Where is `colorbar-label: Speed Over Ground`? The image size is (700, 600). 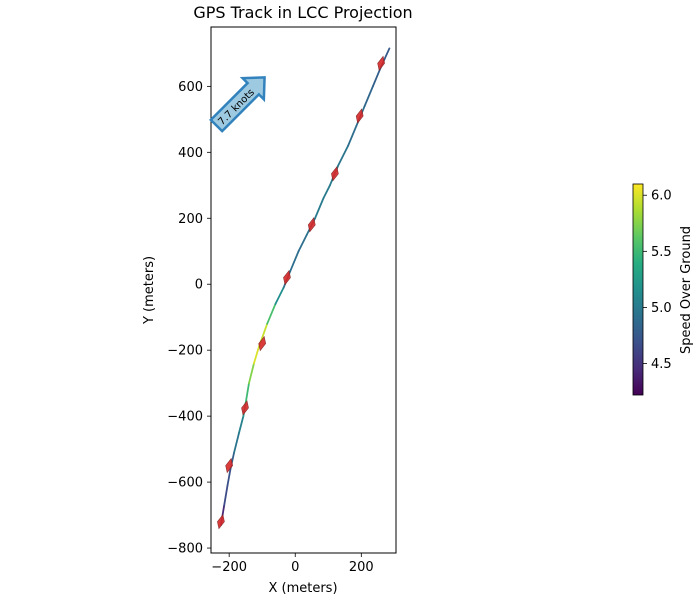
colorbar-label: Speed Over Ground is located at coordinates (686, 290).